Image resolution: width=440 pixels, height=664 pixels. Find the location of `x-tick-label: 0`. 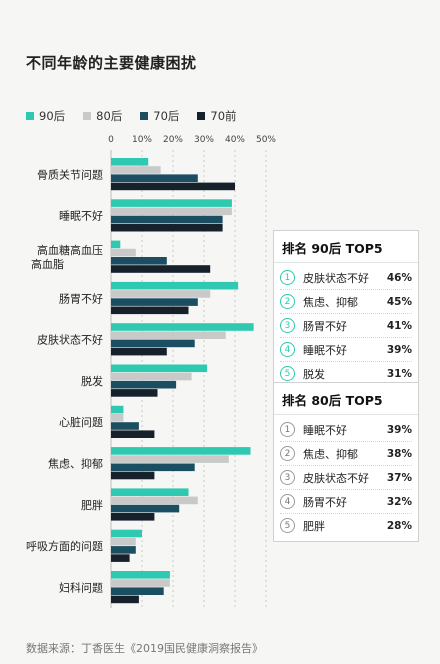

x-tick-label: 0 is located at coordinates (111, 140).